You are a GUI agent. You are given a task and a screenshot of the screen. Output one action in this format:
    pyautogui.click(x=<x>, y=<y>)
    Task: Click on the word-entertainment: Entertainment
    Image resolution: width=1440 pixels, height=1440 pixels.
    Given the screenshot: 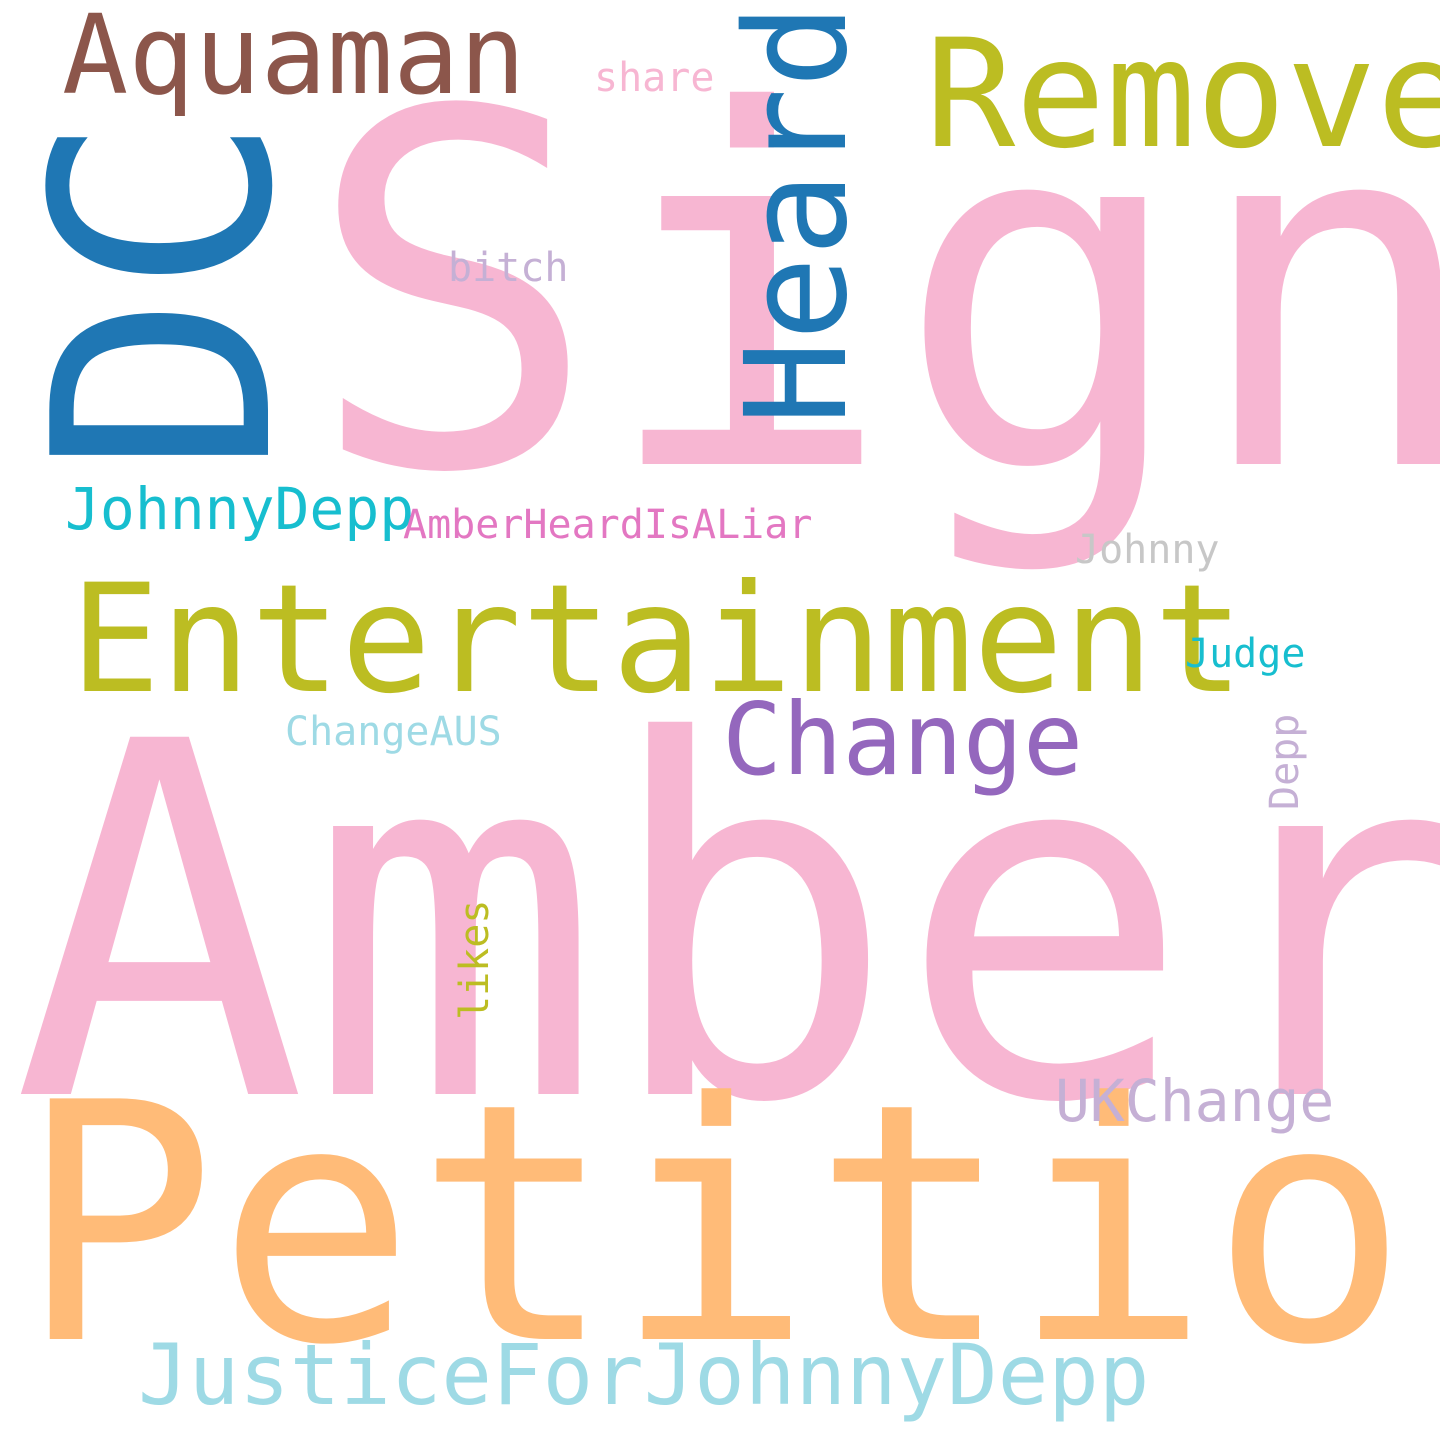 What is the action you would take?
    pyautogui.click(x=657, y=640)
    